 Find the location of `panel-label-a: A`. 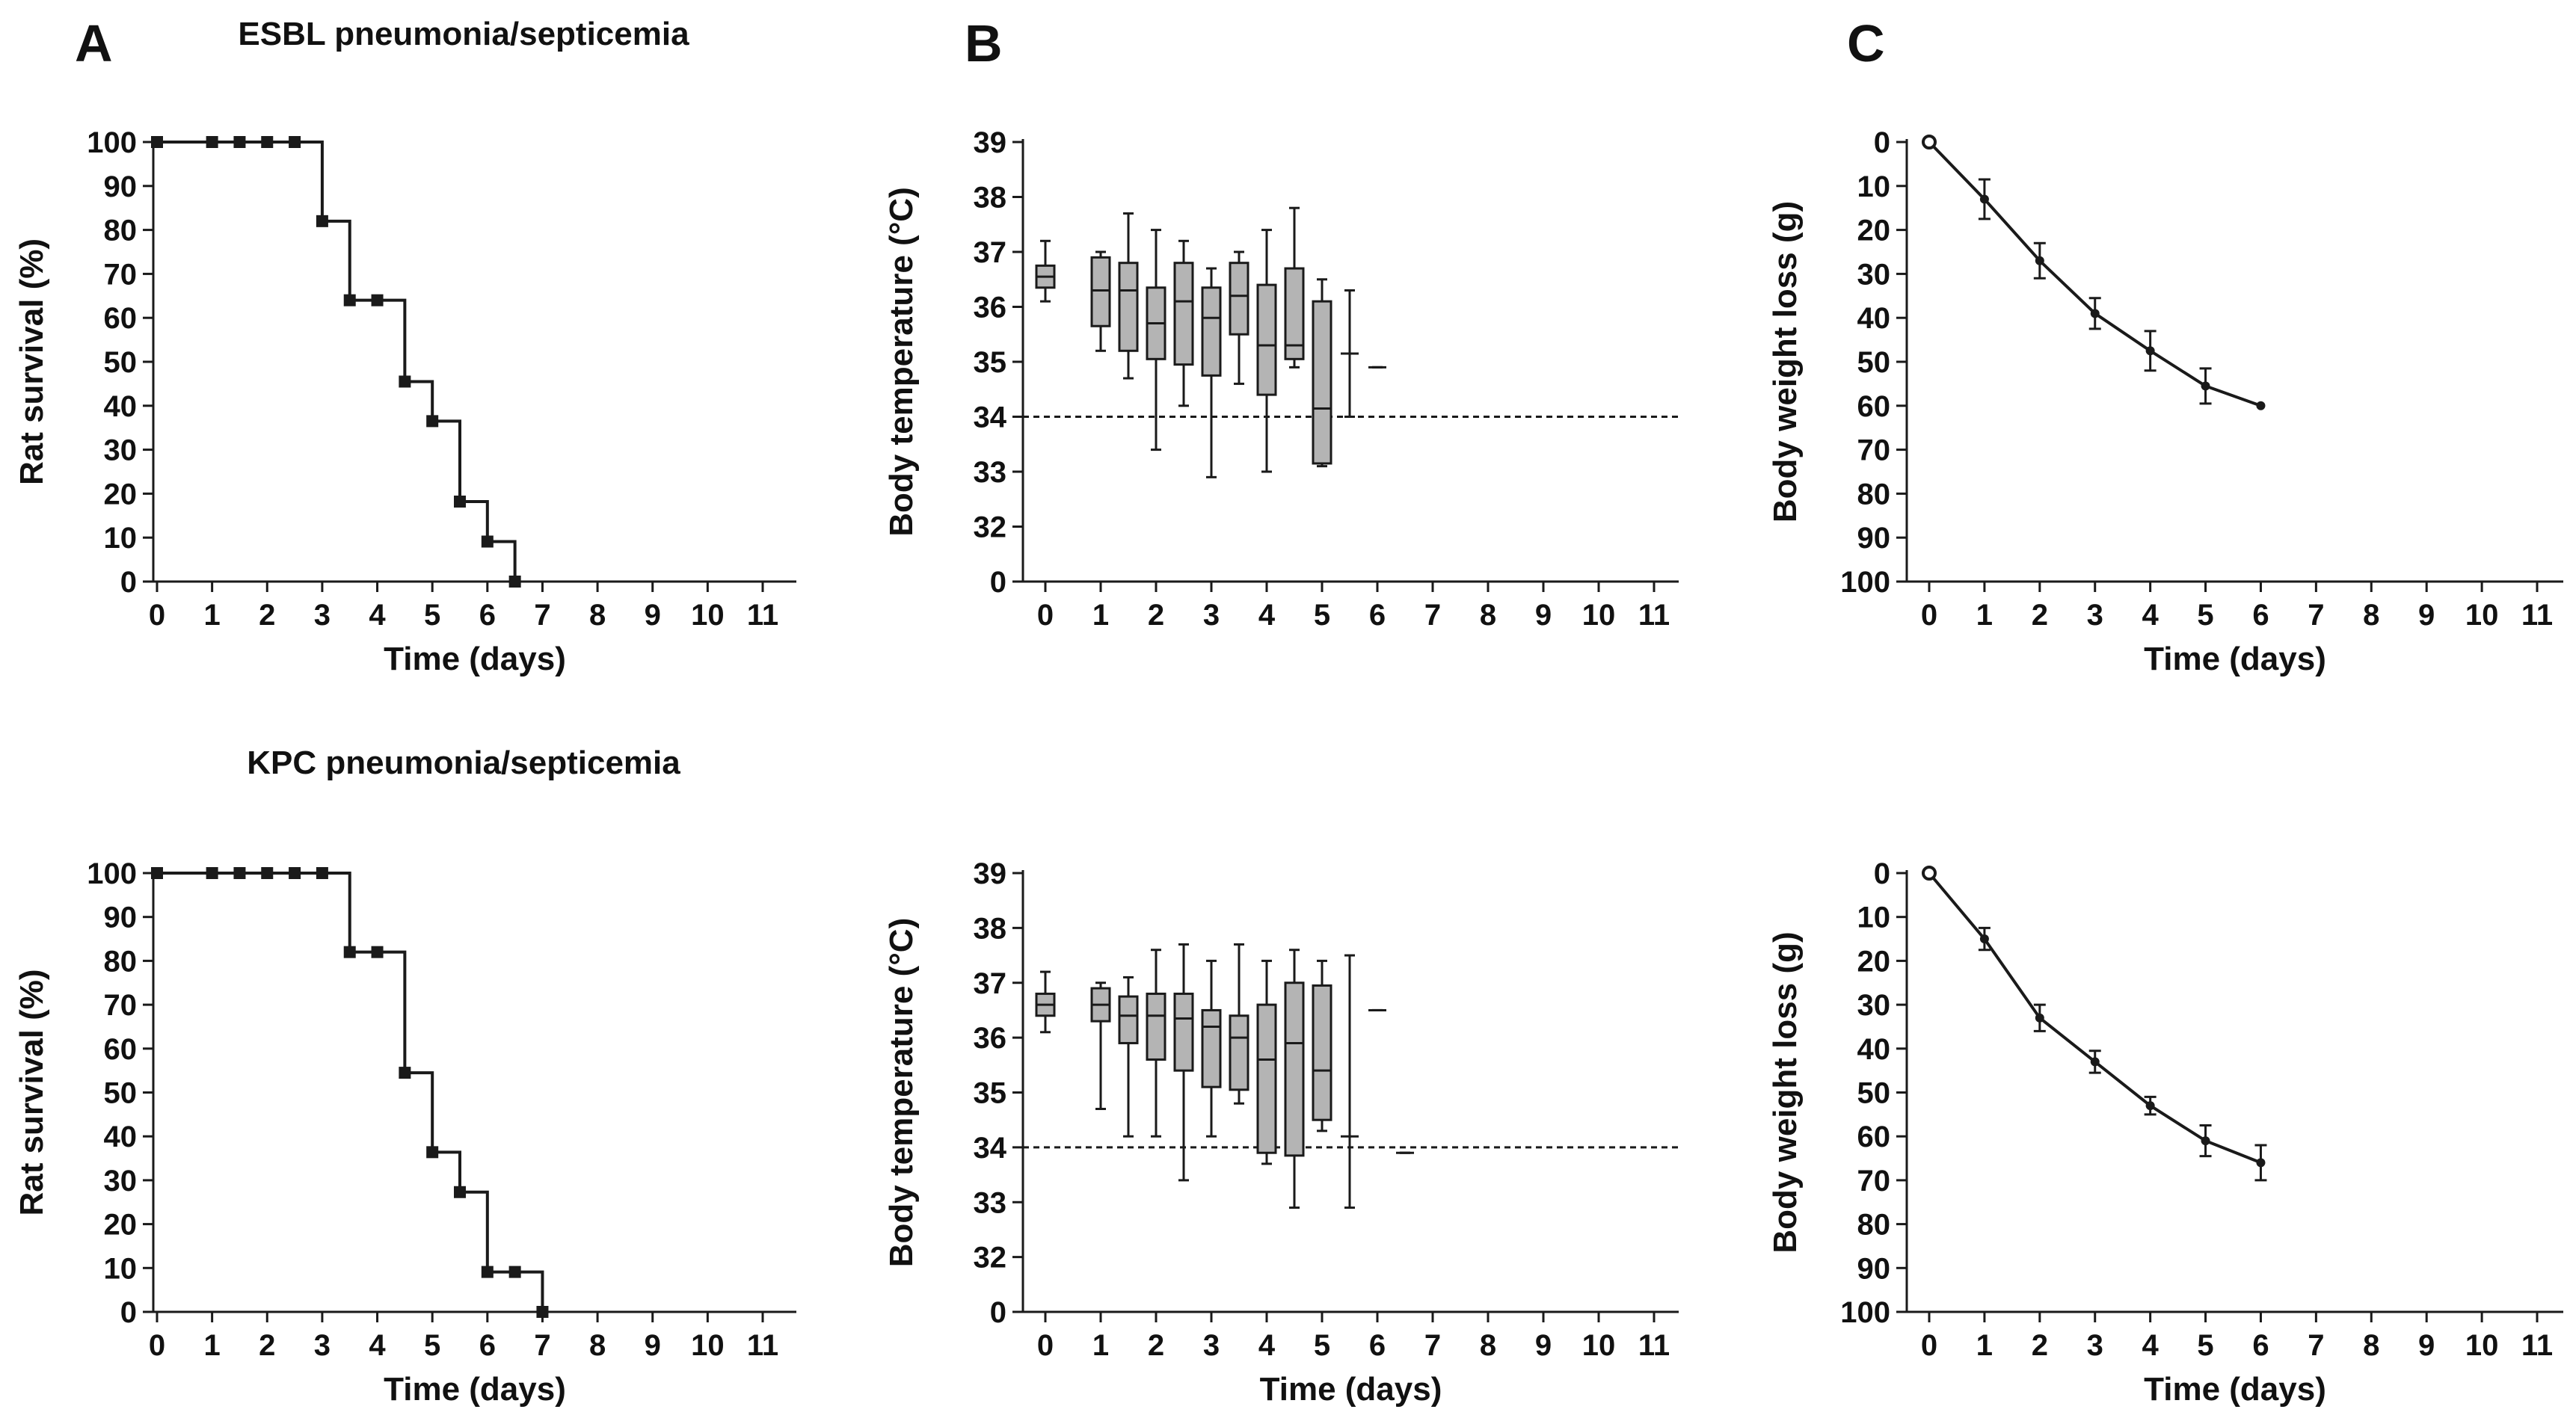

panel-label-a: A is located at coordinates (94, 43).